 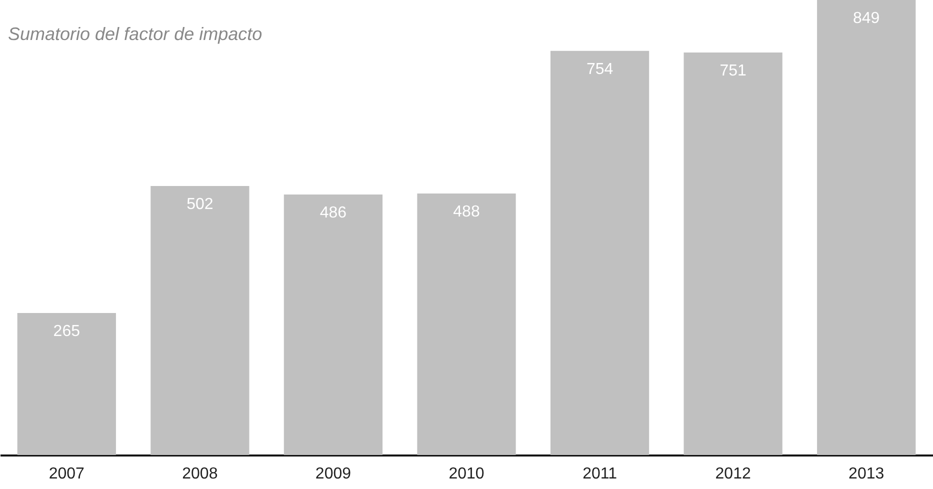 What do you see at coordinates (866, 474) in the screenshot?
I see `x-tick-label: 2013` at bounding box center [866, 474].